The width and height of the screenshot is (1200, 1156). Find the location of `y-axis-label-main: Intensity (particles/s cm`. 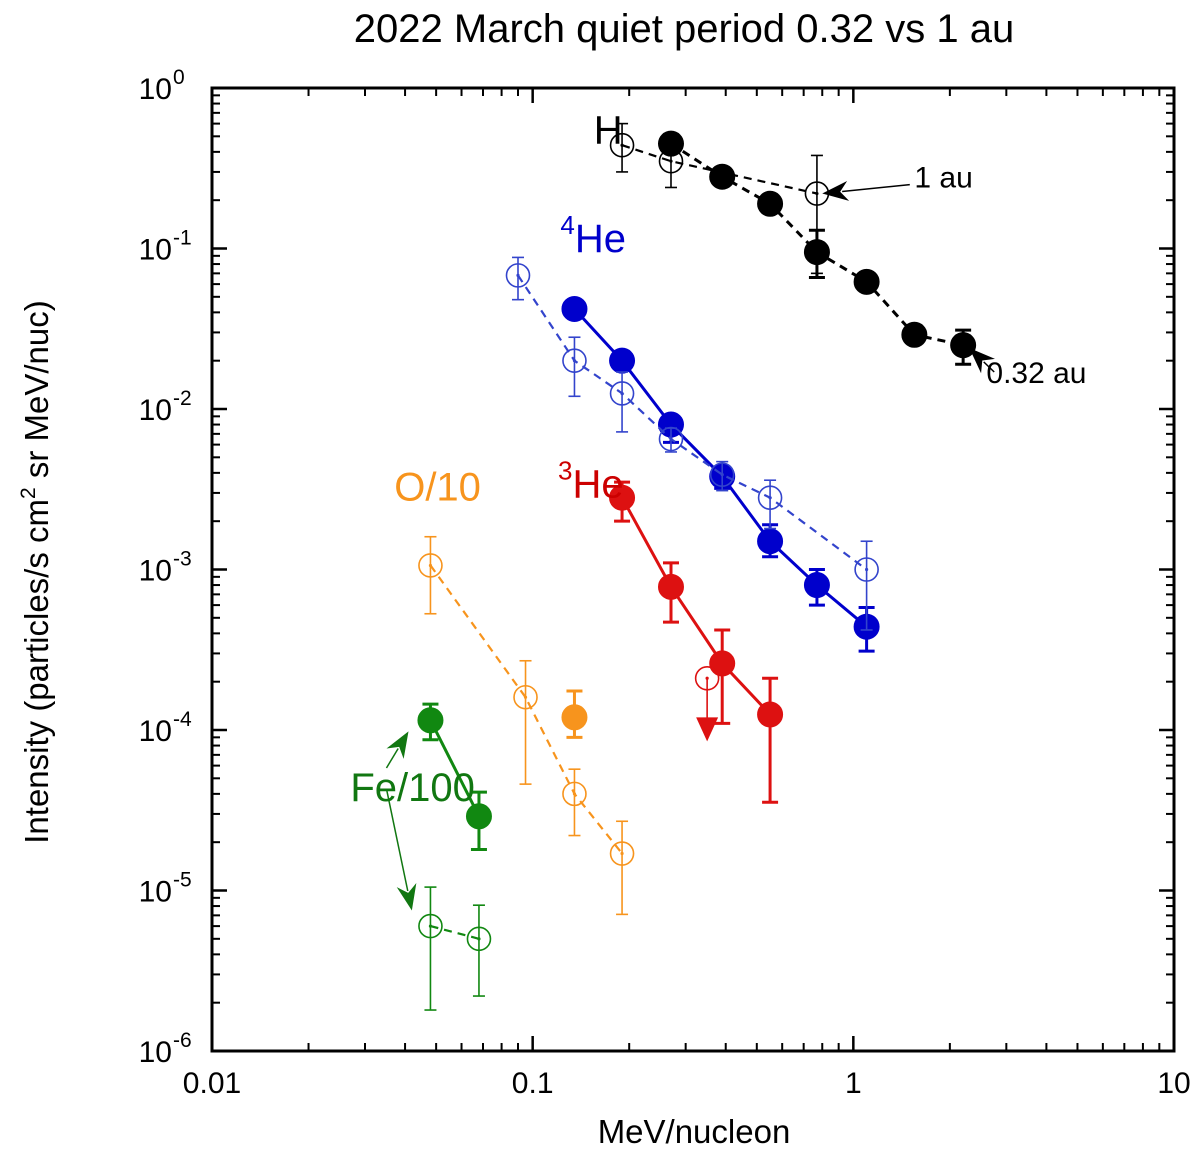

y-axis-label-main: Intensity (particles/s cm is located at coordinates (36, 671).